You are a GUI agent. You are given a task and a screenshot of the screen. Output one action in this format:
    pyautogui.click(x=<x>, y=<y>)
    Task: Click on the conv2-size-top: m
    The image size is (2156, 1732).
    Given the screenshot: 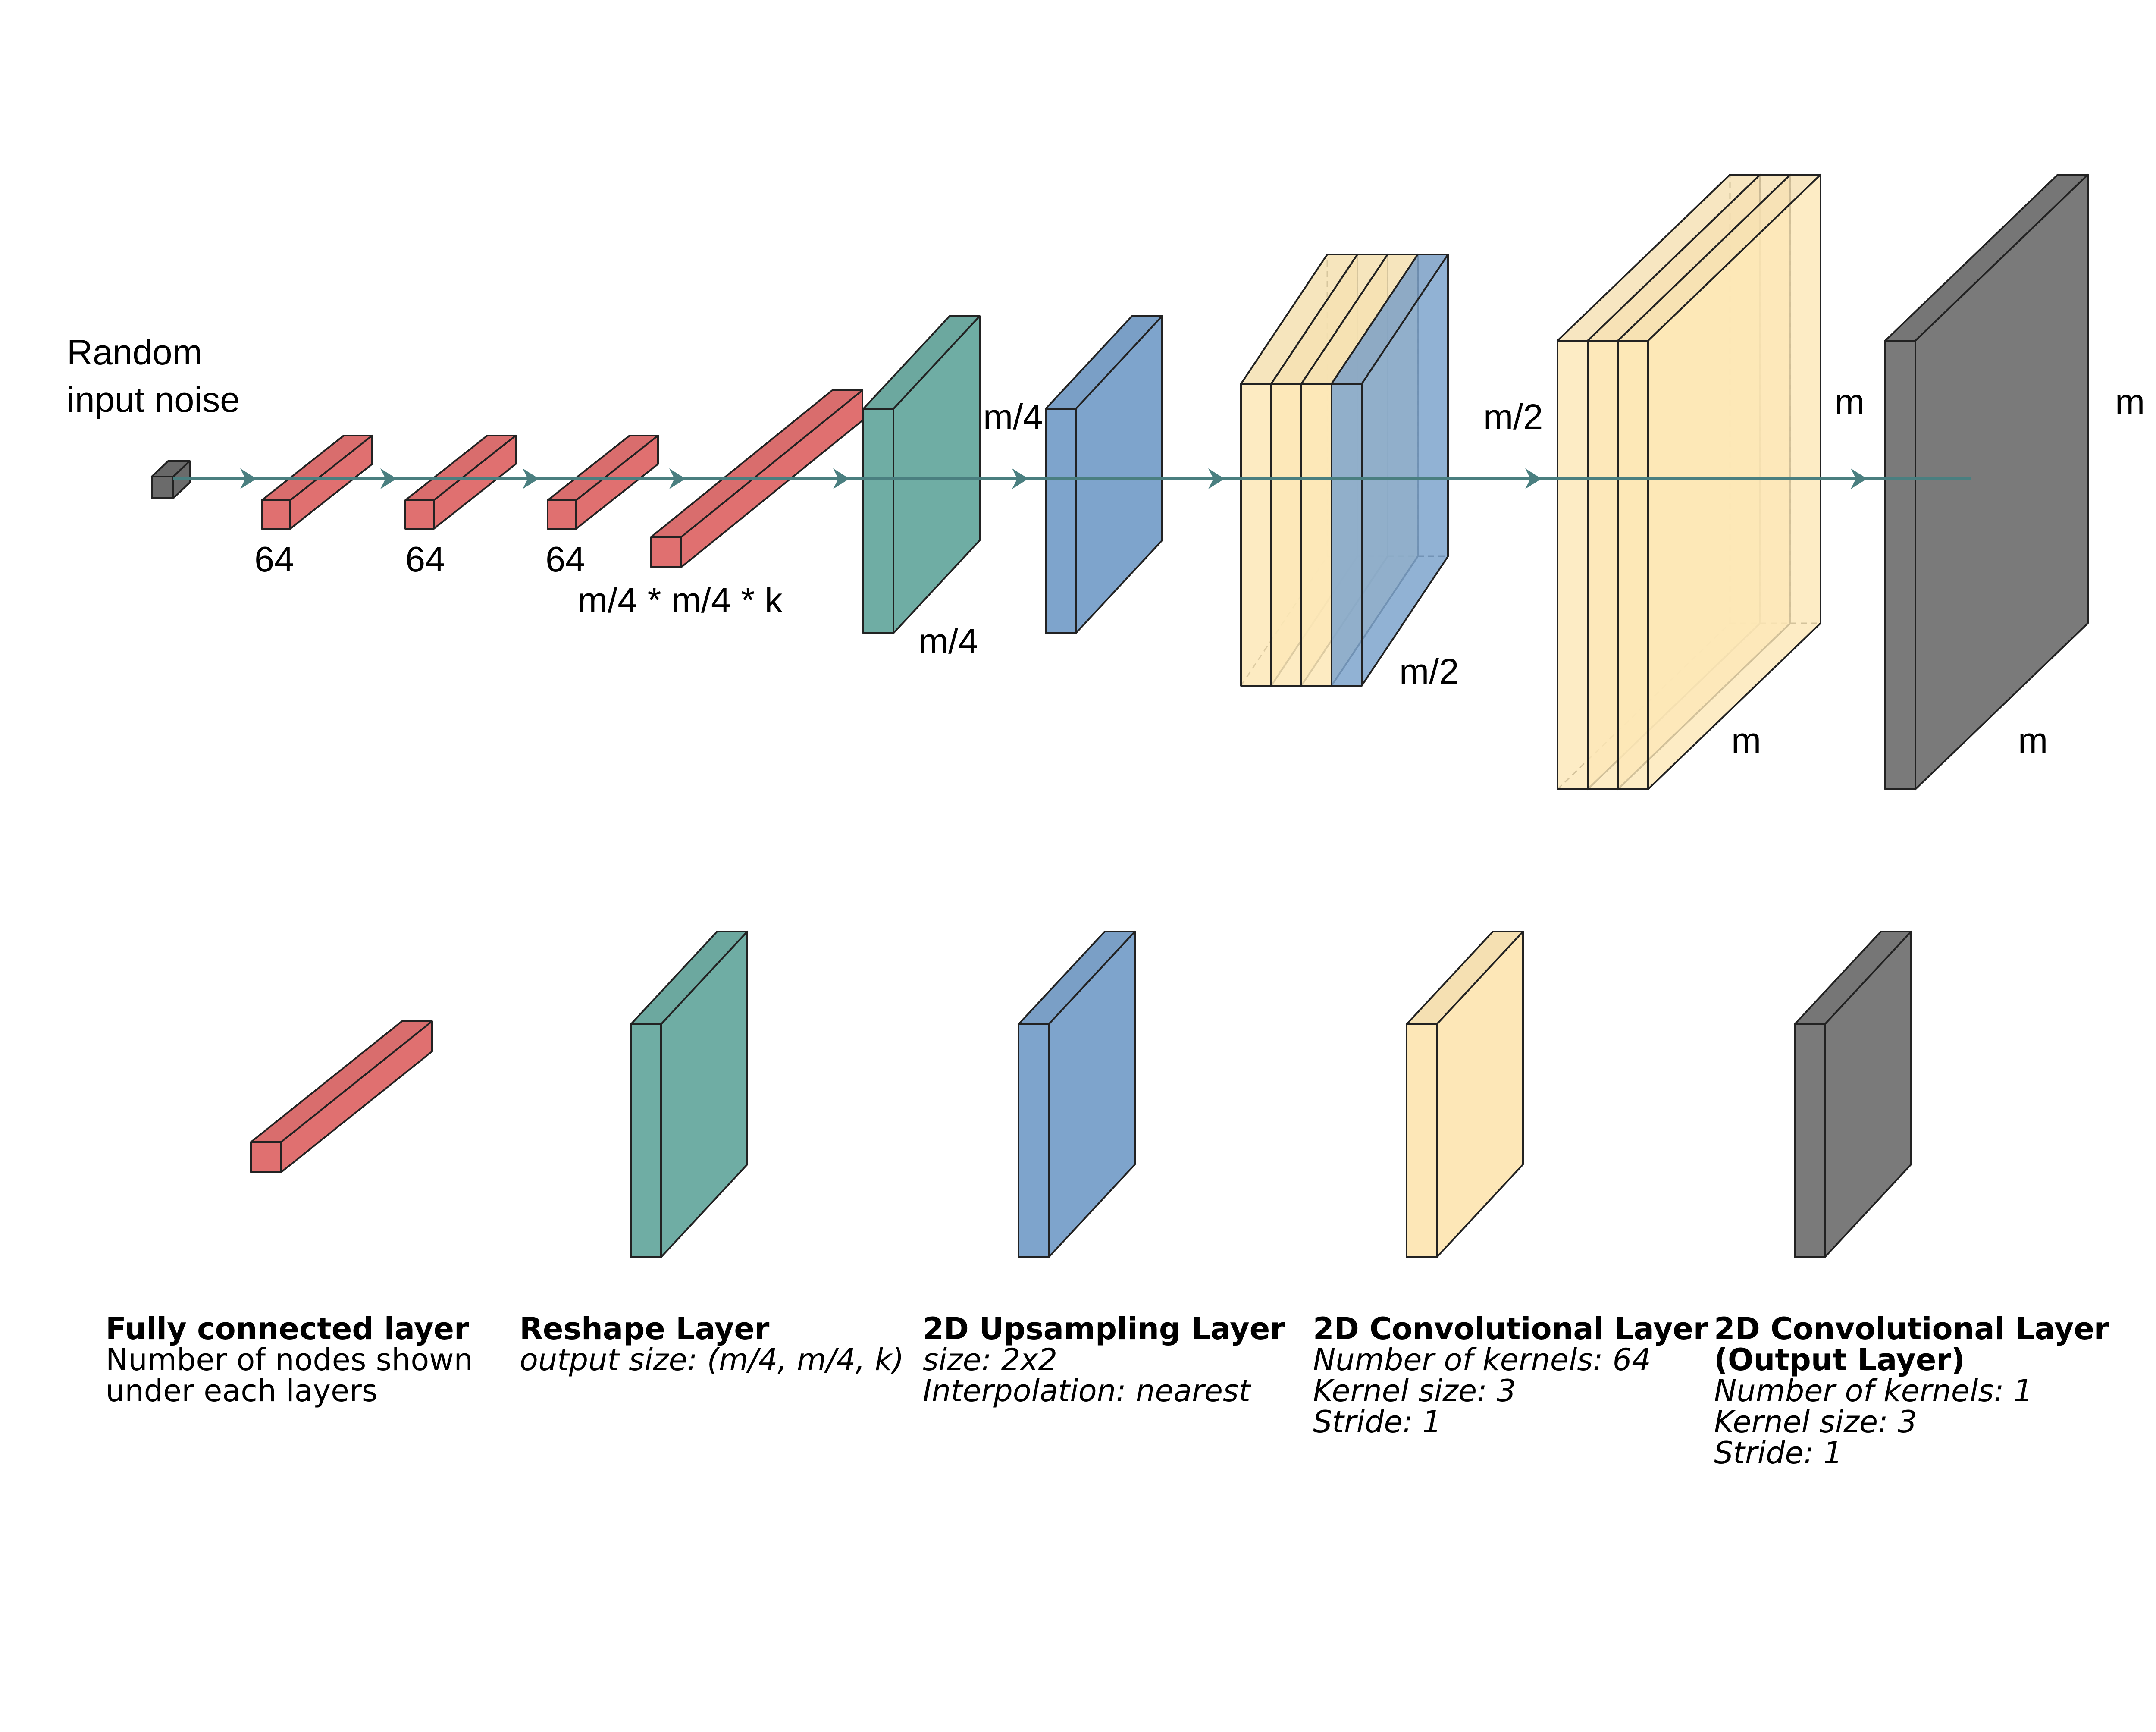 What is the action you would take?
    pyautogui.click(x=1850, y=402)
    